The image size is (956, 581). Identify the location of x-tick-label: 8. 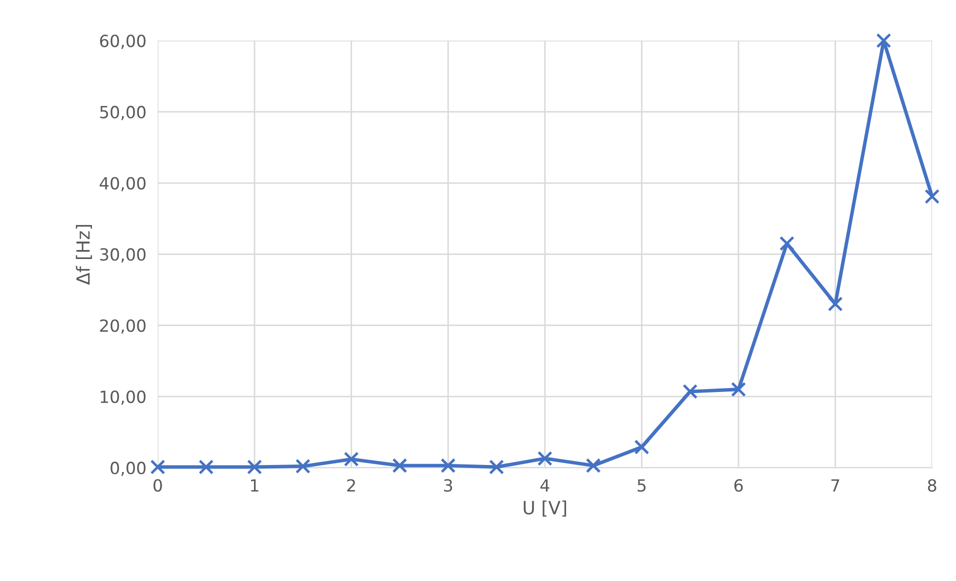
(932, 485).